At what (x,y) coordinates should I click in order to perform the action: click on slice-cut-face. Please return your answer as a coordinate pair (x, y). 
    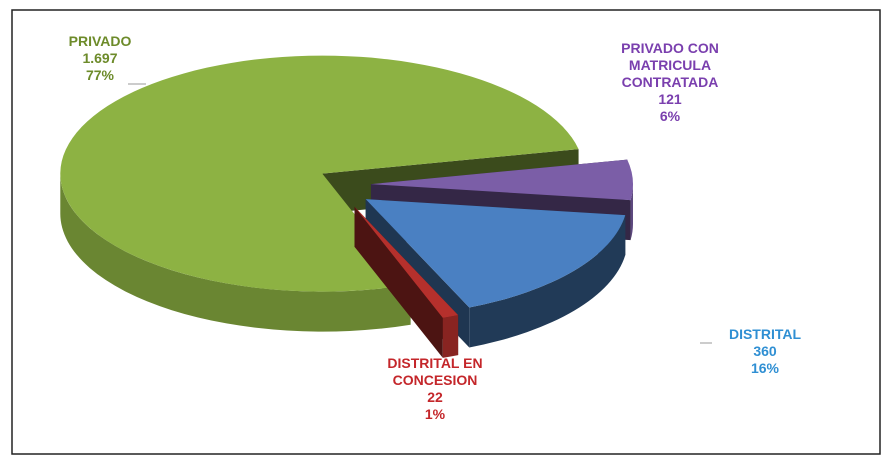
    Looking at the image, I should click on (398, 282).